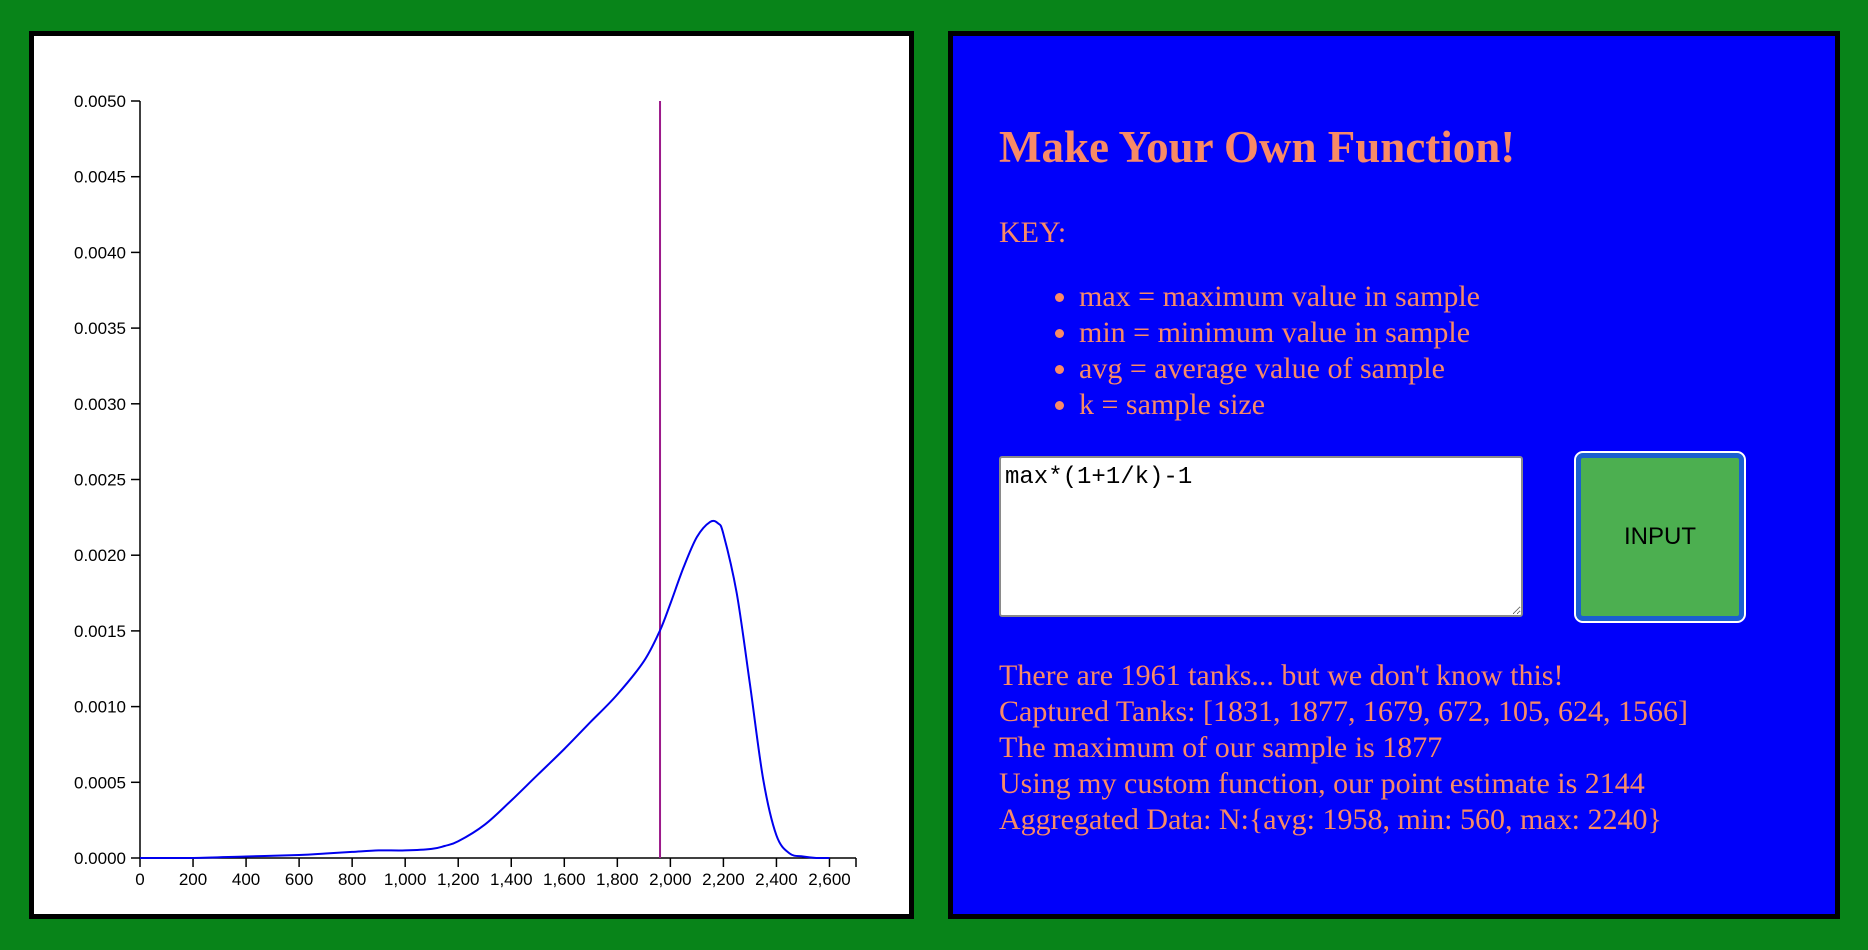 The width and height of the screenshot is (1868, 950). I want to click on x-tick-label: 2,200, so click(723, 879).